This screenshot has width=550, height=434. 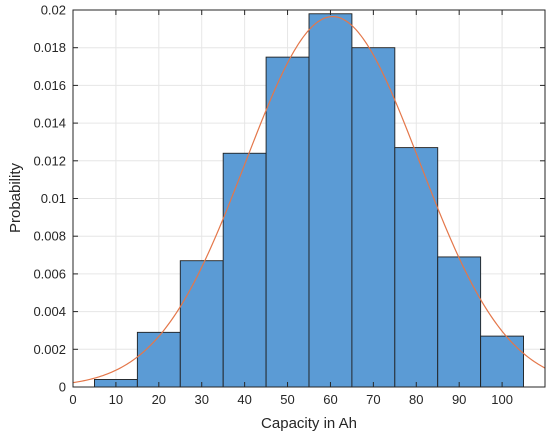 What do you see at coordinates (53, 198) in the screenshot?
I see `y-tick-label: 0.01` at bounding box center [53, 198].